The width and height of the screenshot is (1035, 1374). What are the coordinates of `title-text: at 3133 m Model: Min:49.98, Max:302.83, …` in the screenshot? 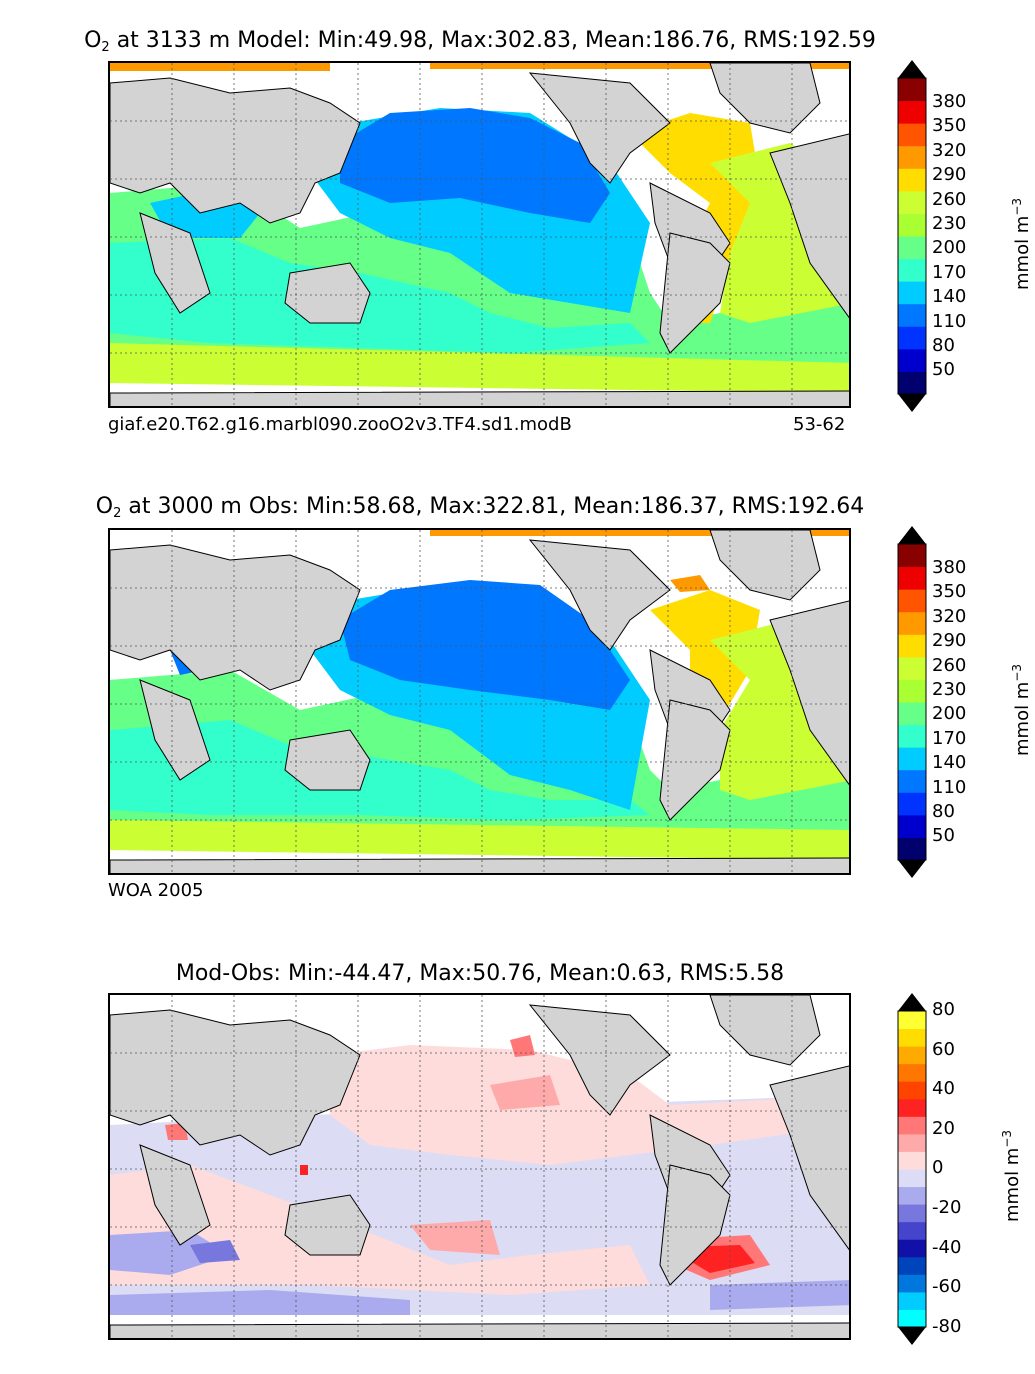 It's located at (492, 40).